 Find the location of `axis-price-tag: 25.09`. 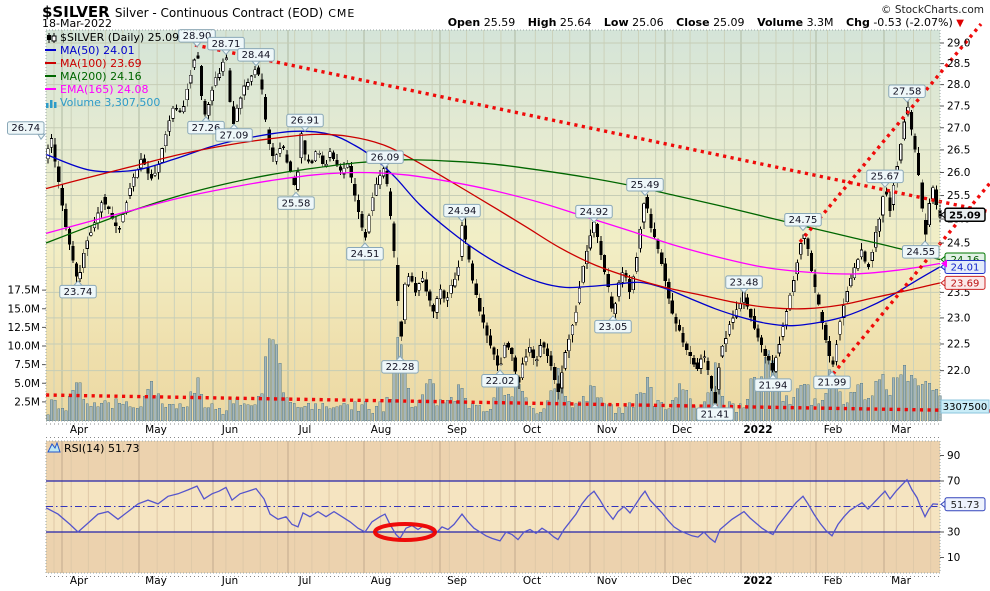

axis-price-tag: 25.09 is located at coordinates (963, 215).